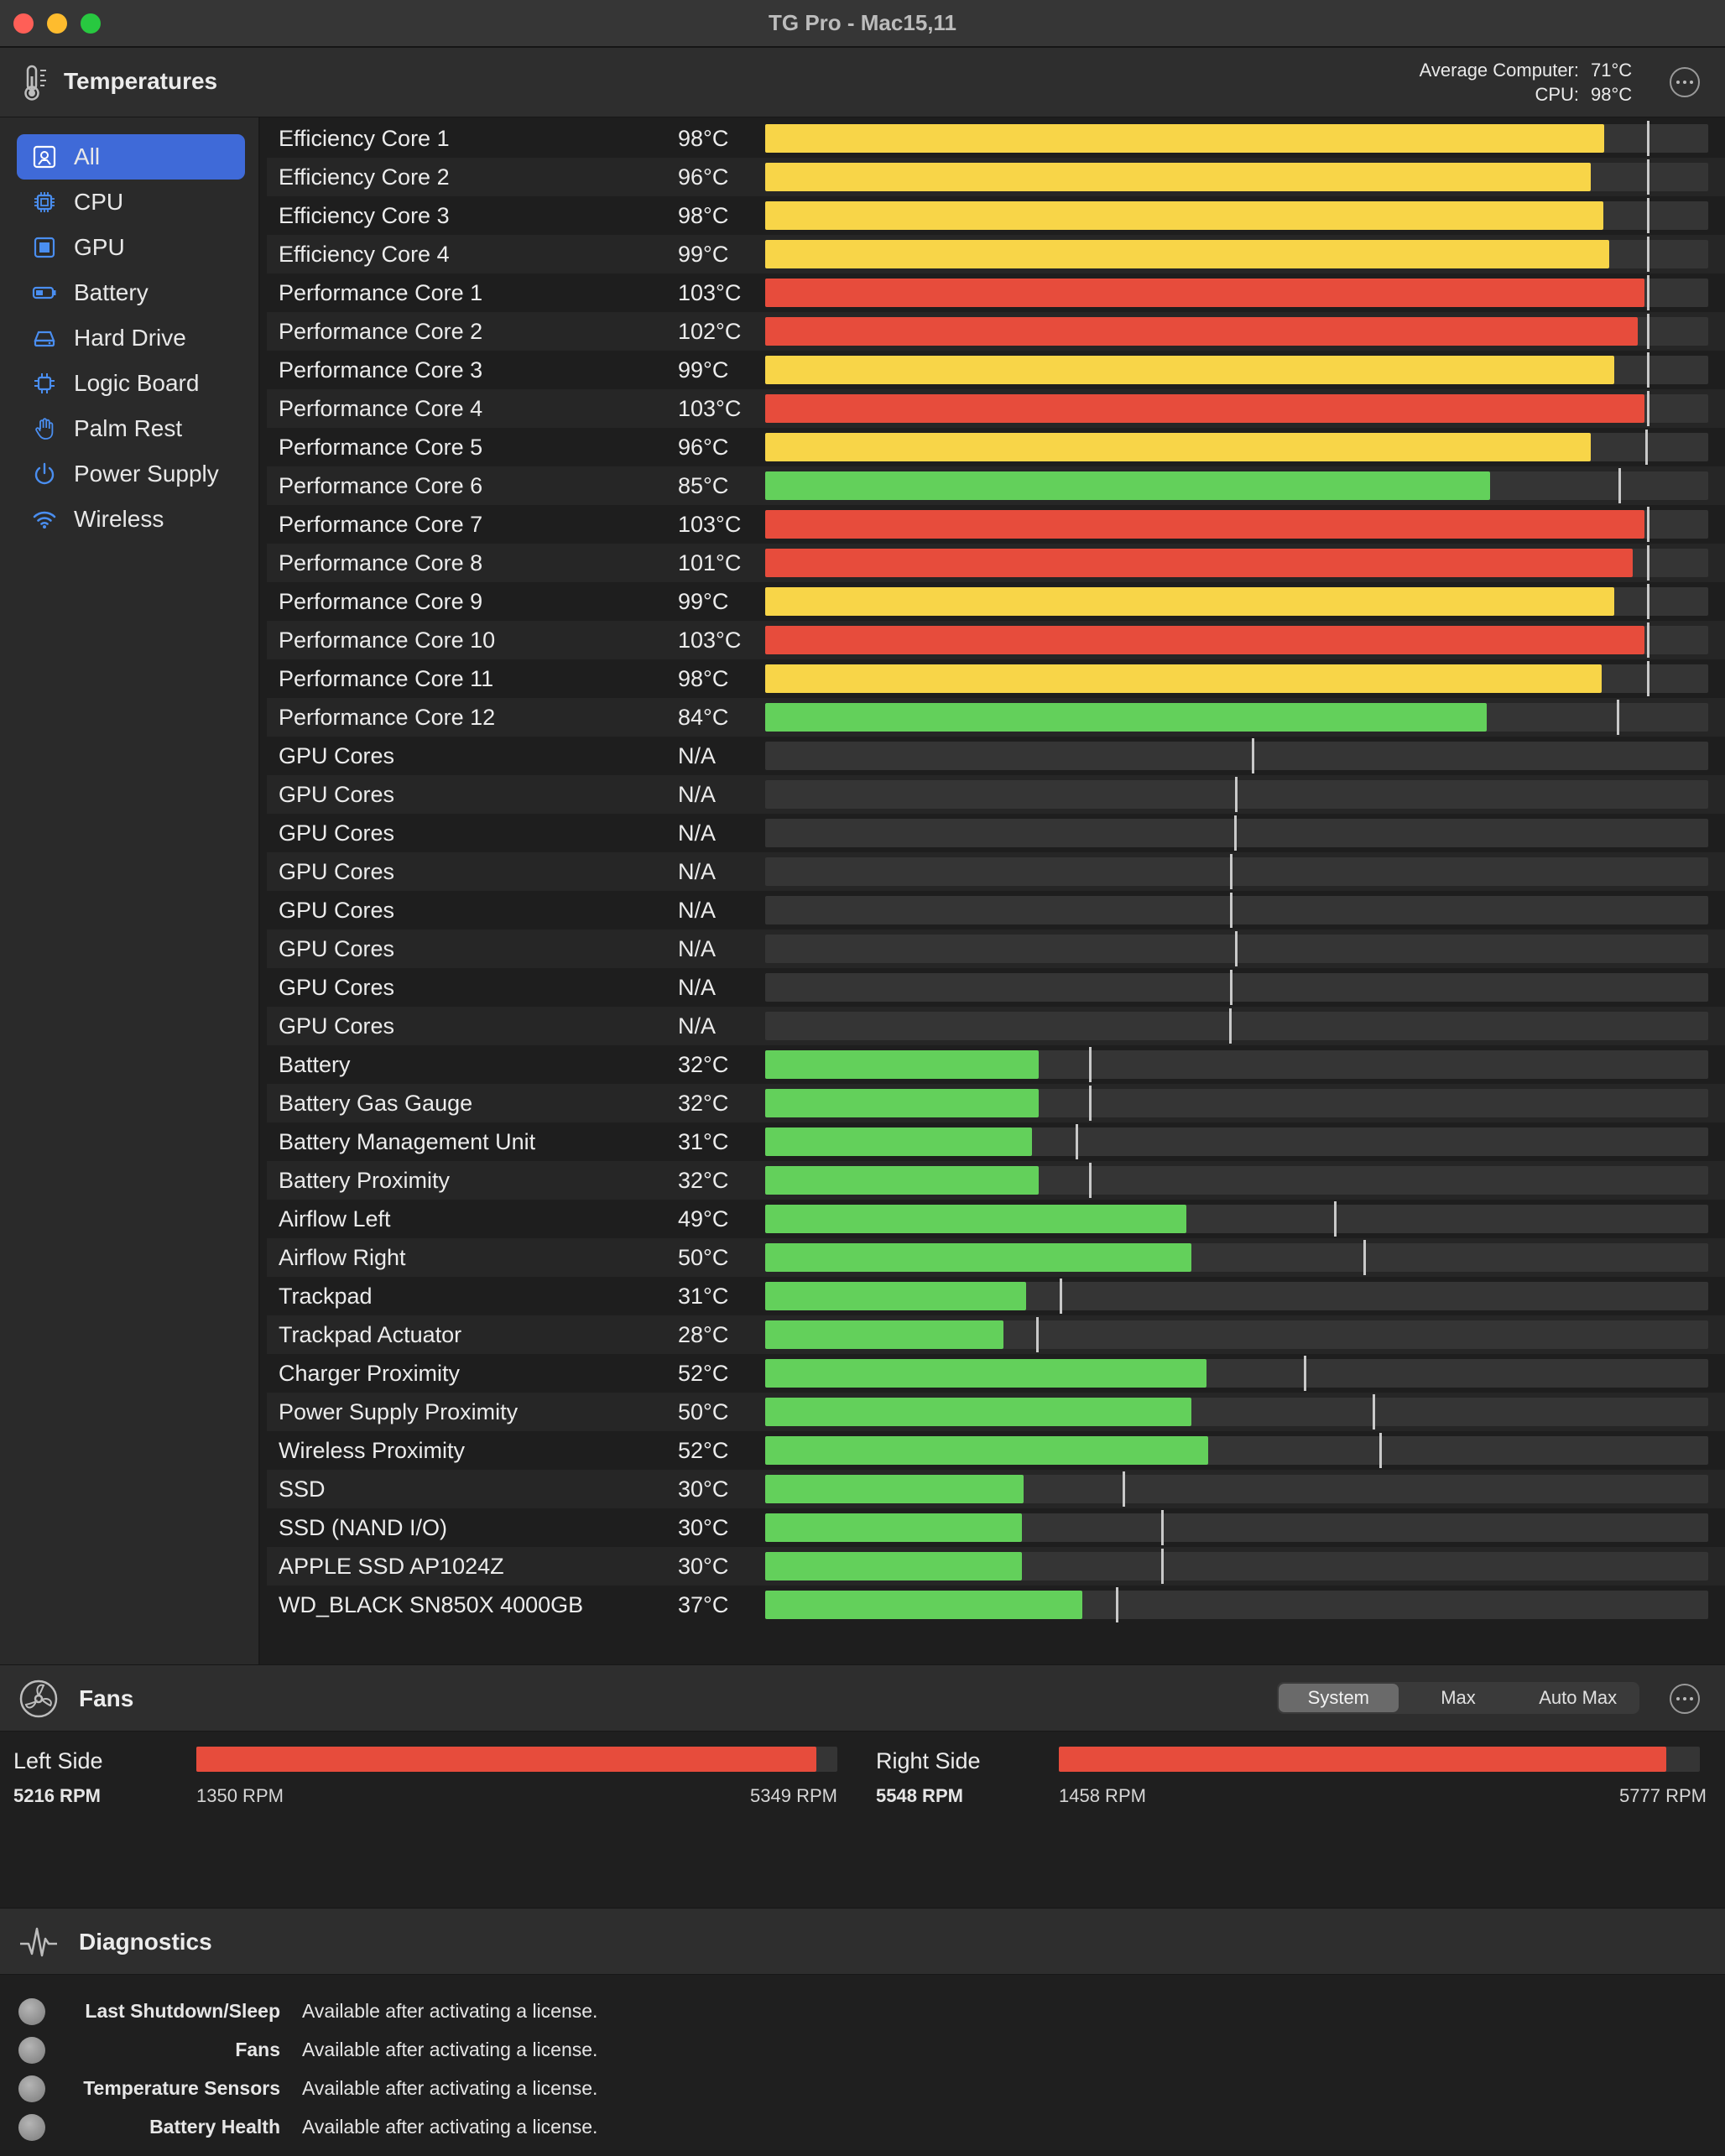  I want to click on sensor-row: WD_BLACK SN850X 4000GB 37°C, so click(996, 1605).